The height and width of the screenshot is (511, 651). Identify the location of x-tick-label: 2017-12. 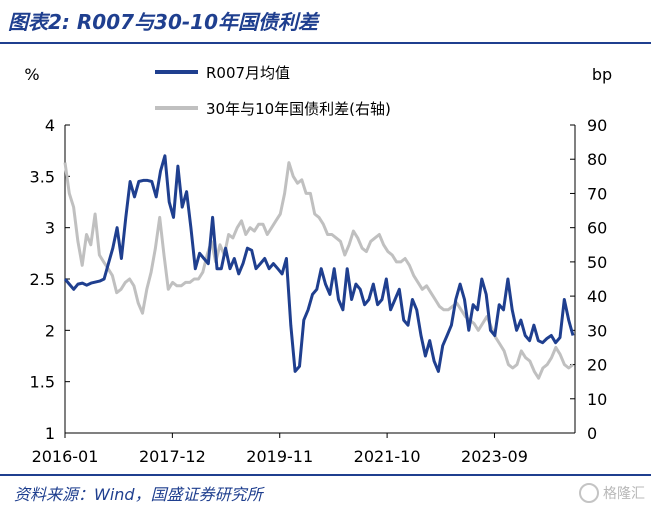
(172, 456).